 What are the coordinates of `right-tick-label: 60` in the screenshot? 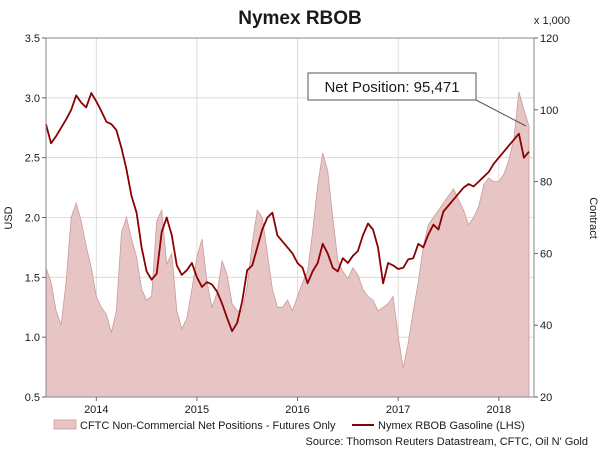 It's located at (546, 254).